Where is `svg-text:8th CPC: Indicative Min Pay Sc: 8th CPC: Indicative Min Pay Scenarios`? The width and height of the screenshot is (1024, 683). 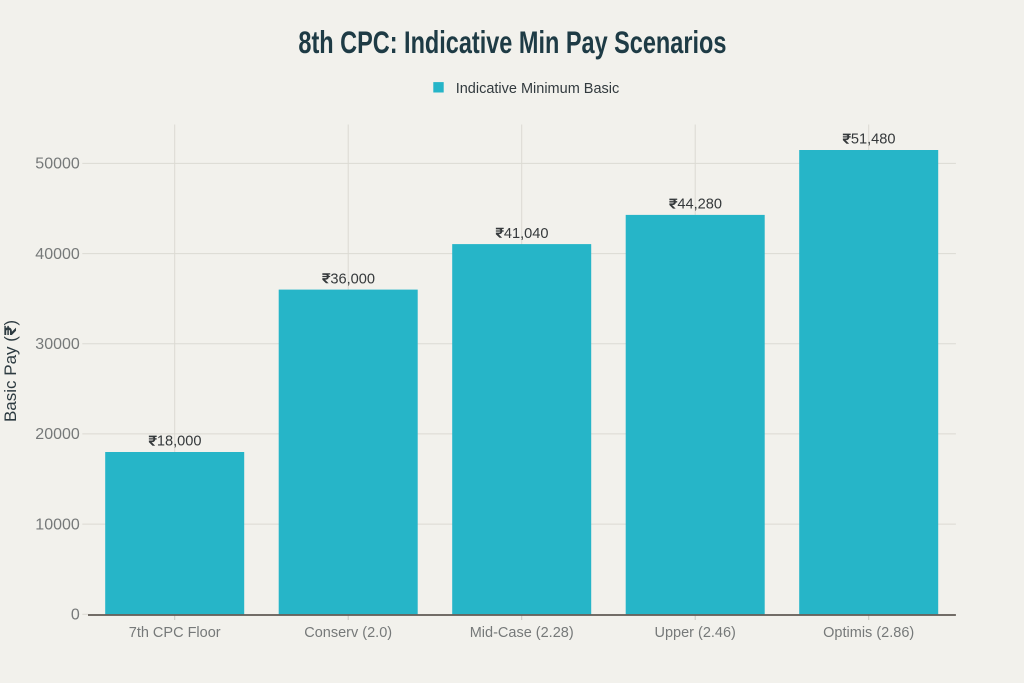 svg-text:8th CPC: Indicative Min Pay Sc: 8th CPC: Indicative Min Pay Scenarios is located at coordinates (512, 42).